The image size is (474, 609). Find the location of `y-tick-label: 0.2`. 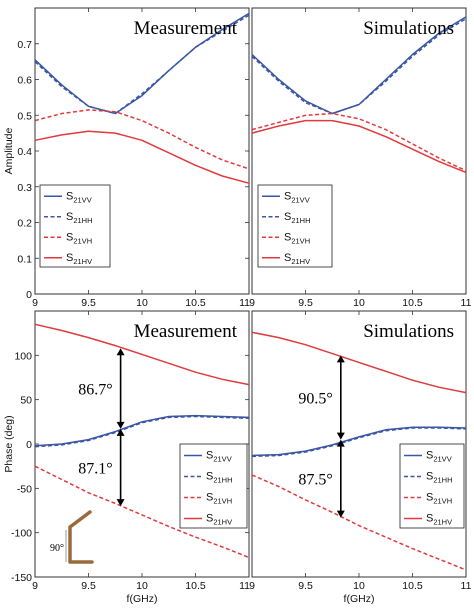

y-tick-label: 0.2 is located at coordinates (24, 224).